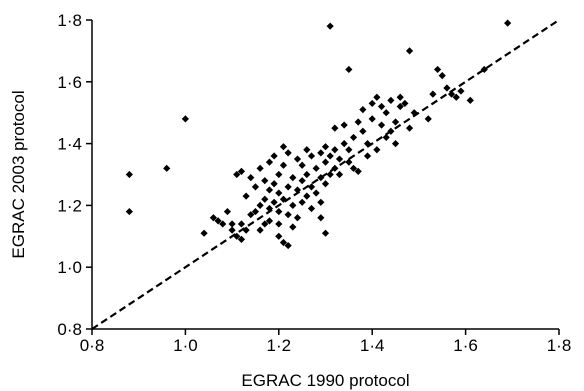 This screenshot has height=391, width=584. Describe the element at coordinates (18, 174) in the screenshot. I see `y-axis-title: EGRAC 2003 protocol` at that location.